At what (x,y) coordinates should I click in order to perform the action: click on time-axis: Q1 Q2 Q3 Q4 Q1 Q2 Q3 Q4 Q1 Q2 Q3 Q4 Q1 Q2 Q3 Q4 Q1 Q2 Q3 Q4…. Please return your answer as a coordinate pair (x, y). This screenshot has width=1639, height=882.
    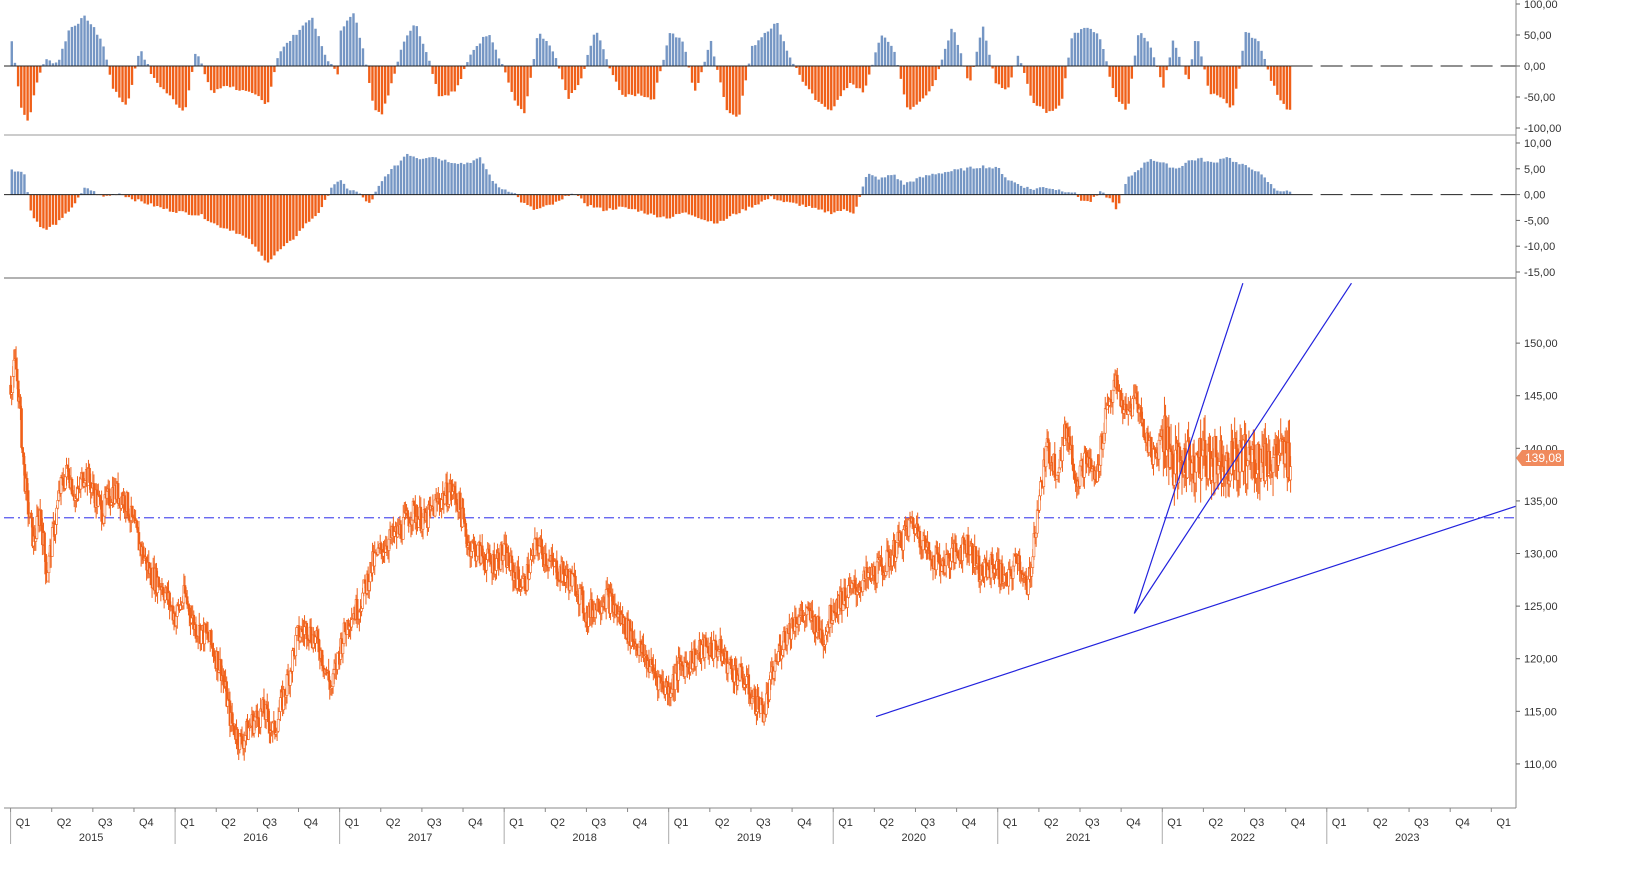
    Looking at the image, I should click on (760, 826).